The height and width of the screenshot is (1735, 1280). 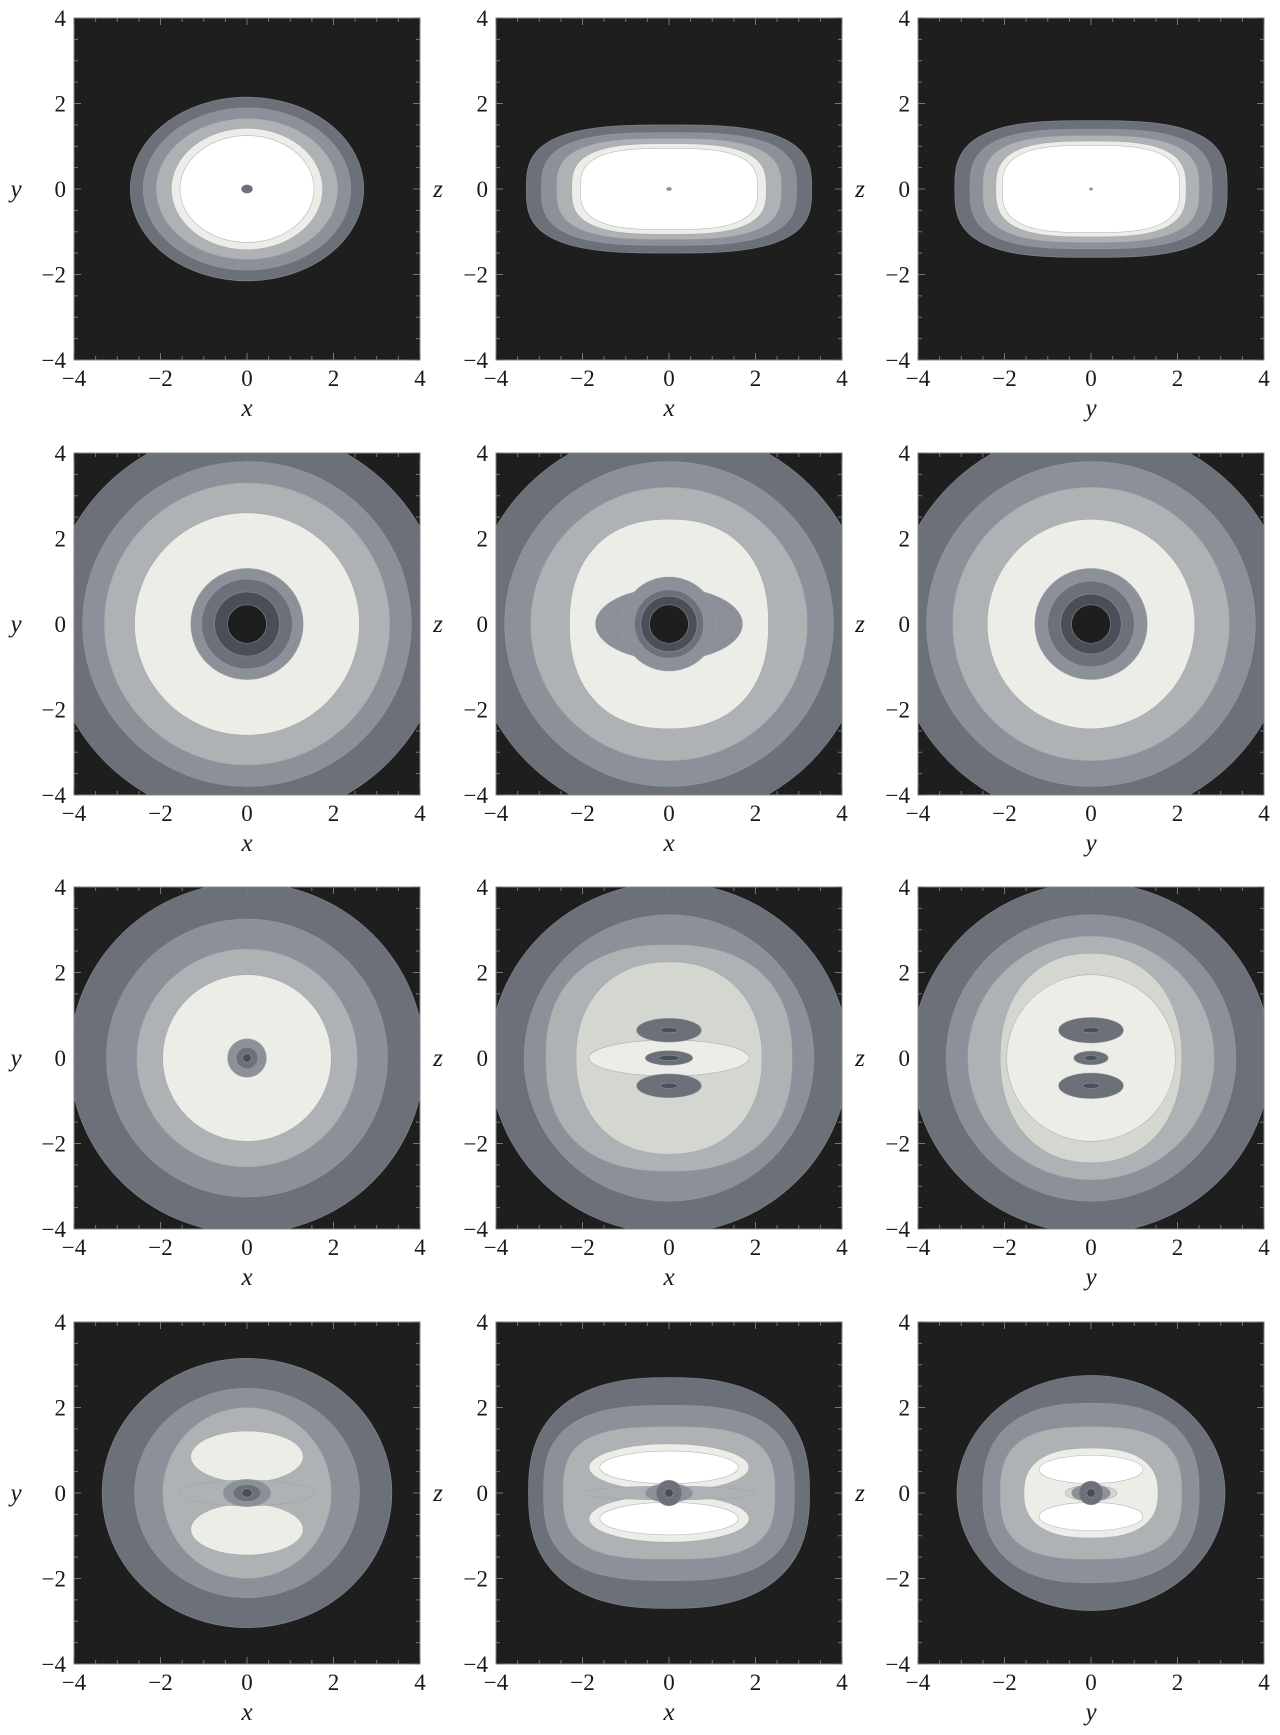 I want to click on panel-row1-xy: −4−4 −2 −2 0 0 2 2 4 4 x y, so click(x=216, y=214).